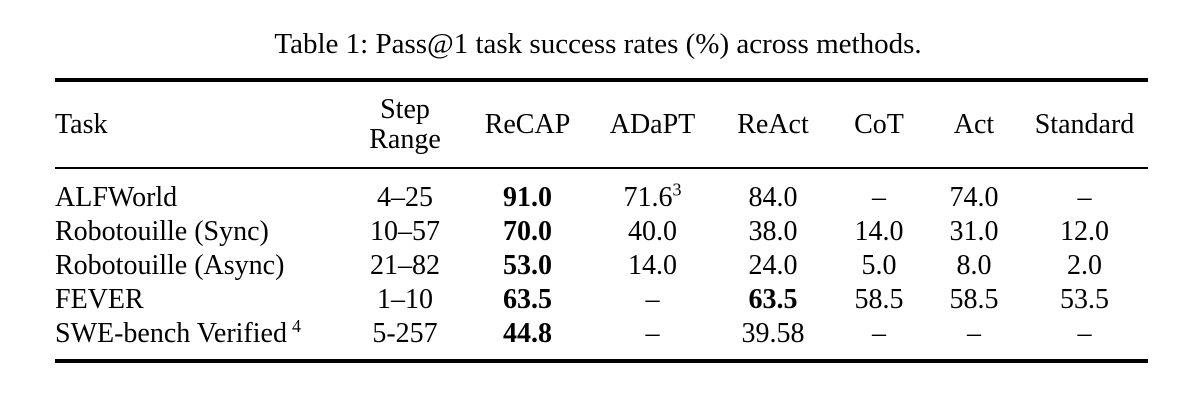 This screenshot has width=1196, height=400. What do you see at coordinates (527, 197) in the screenshot?
I see `cell-recap: 91.0` at bounding box center [527, 197].